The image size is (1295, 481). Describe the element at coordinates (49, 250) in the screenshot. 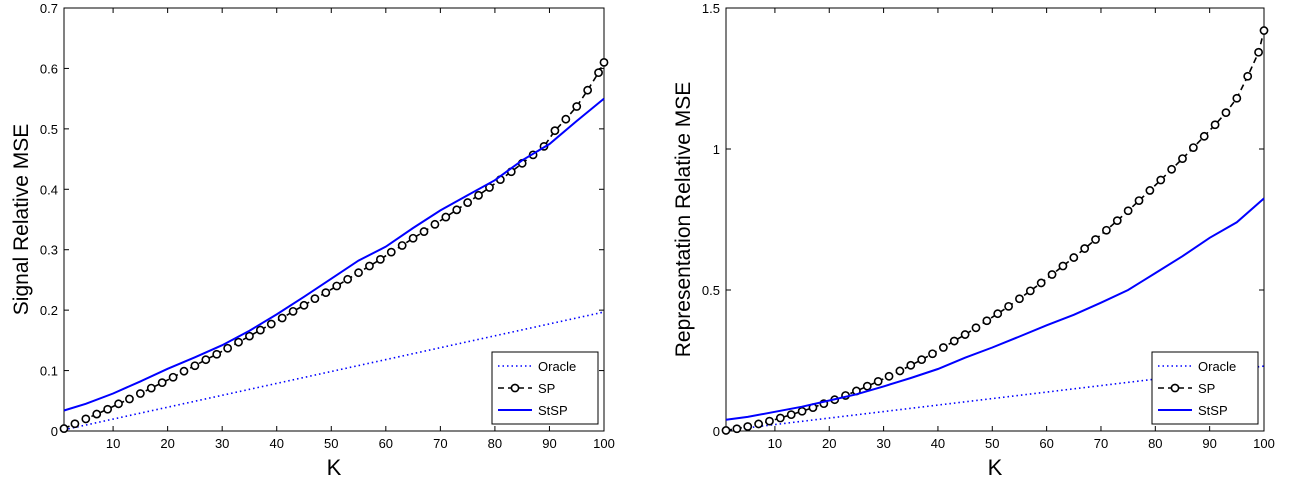

I see `y-tick-label: 0.3` at that location.